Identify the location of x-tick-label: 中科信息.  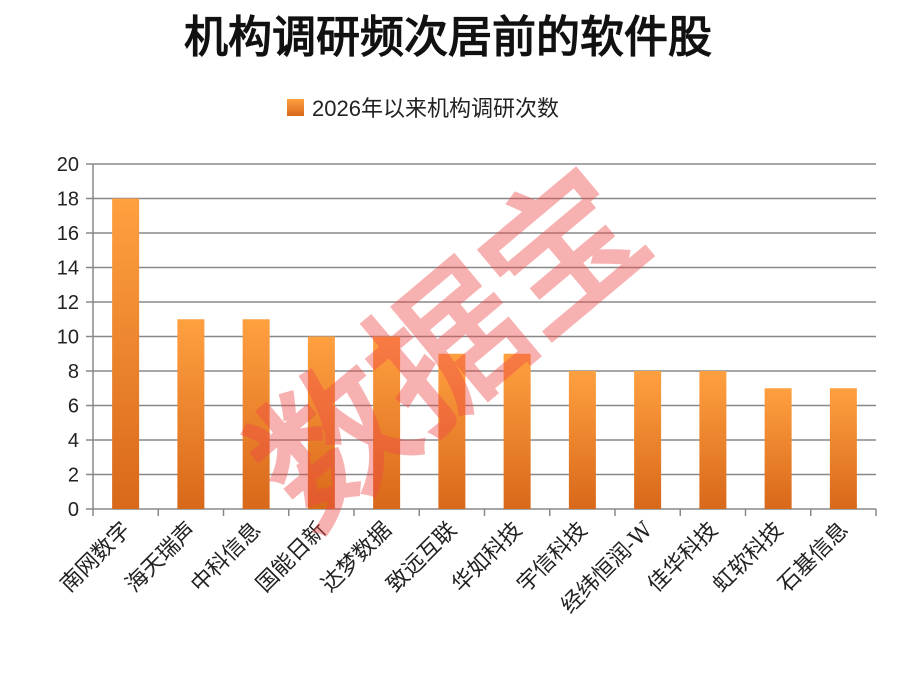
(226, 558).